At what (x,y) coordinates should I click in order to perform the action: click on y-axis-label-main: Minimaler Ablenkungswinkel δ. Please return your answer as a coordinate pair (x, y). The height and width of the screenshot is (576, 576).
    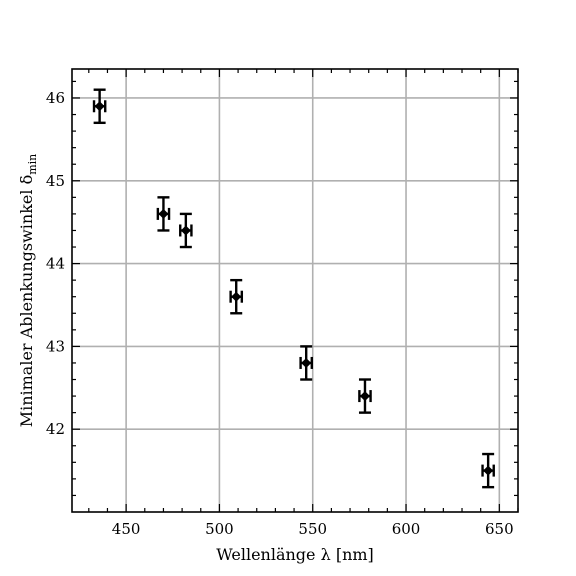
    Looking at the image, I should click on (26, 301).